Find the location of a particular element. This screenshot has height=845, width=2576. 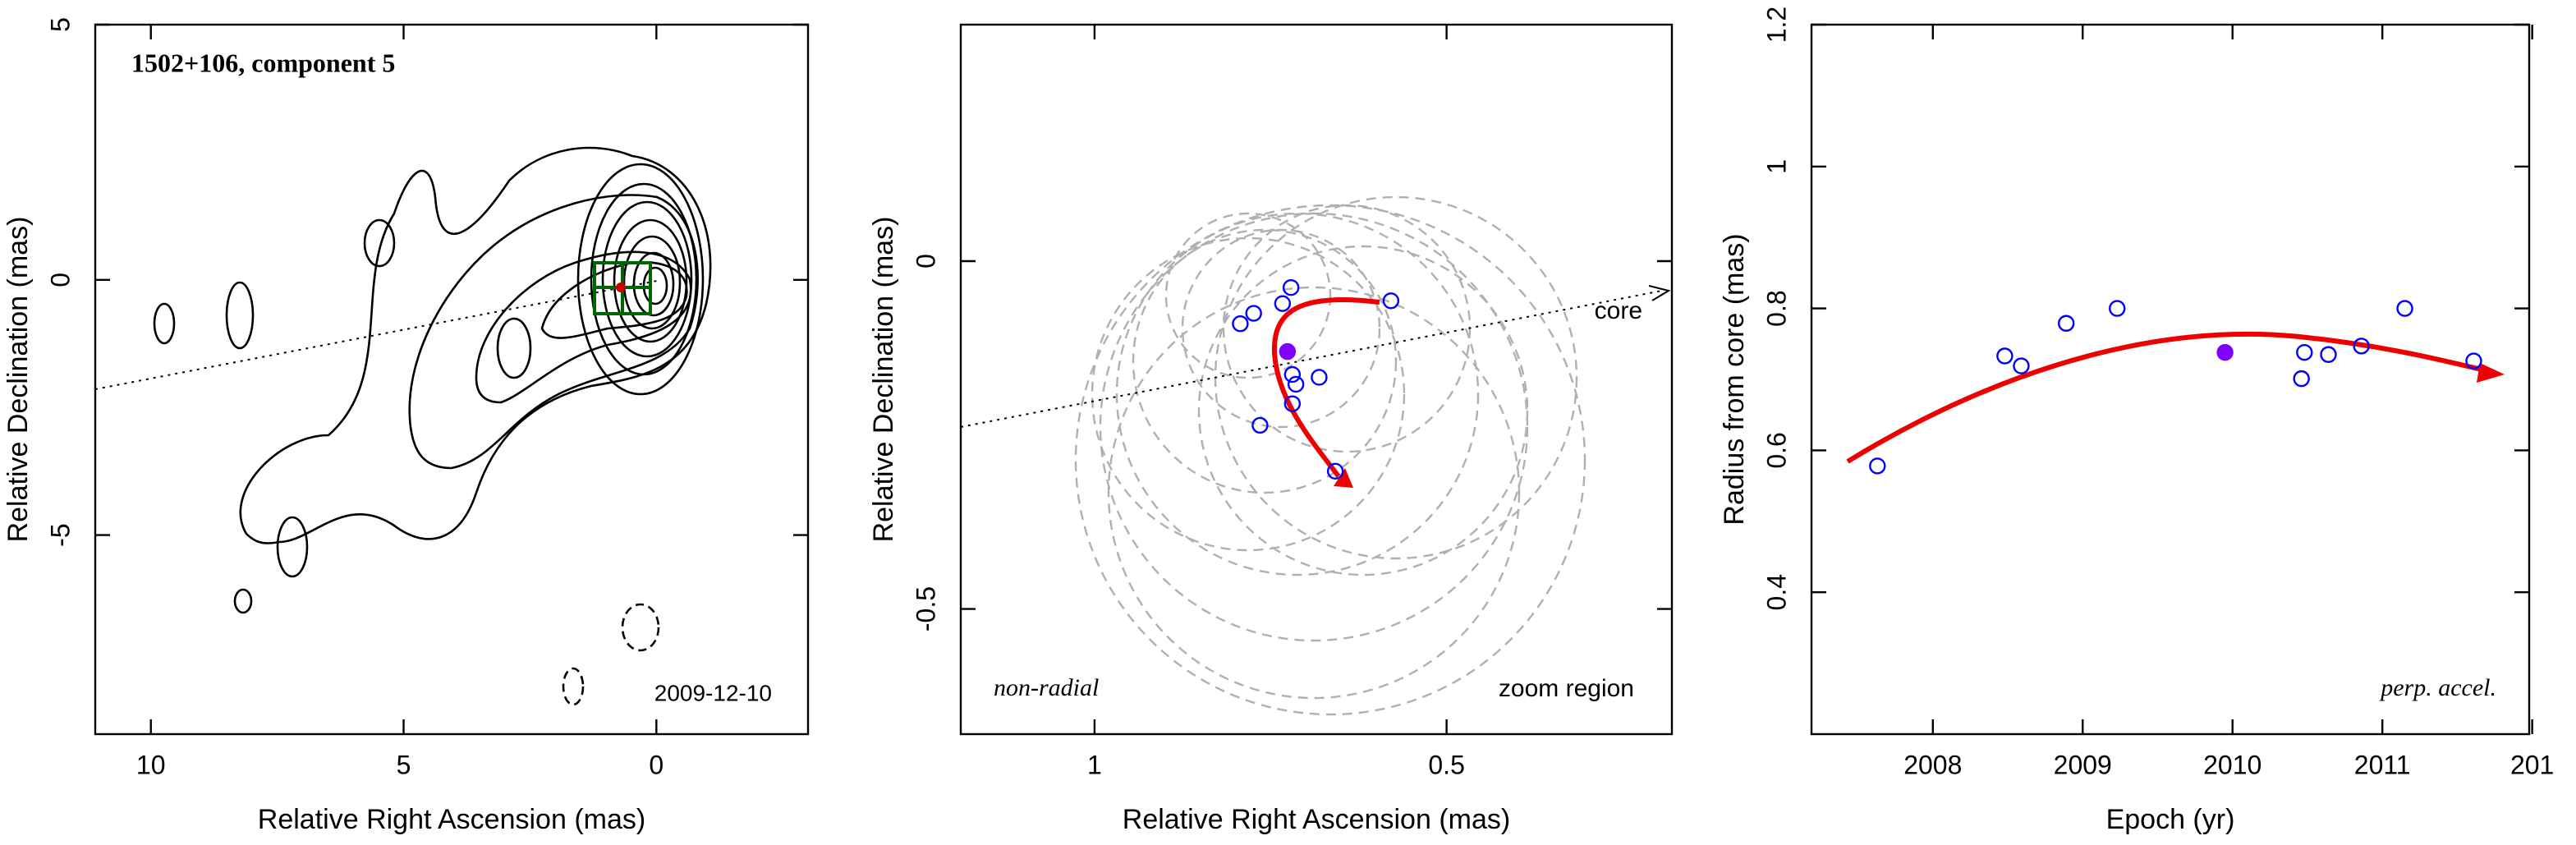

x-tick-label: 0.5 is located at coordinates (1446, 764).